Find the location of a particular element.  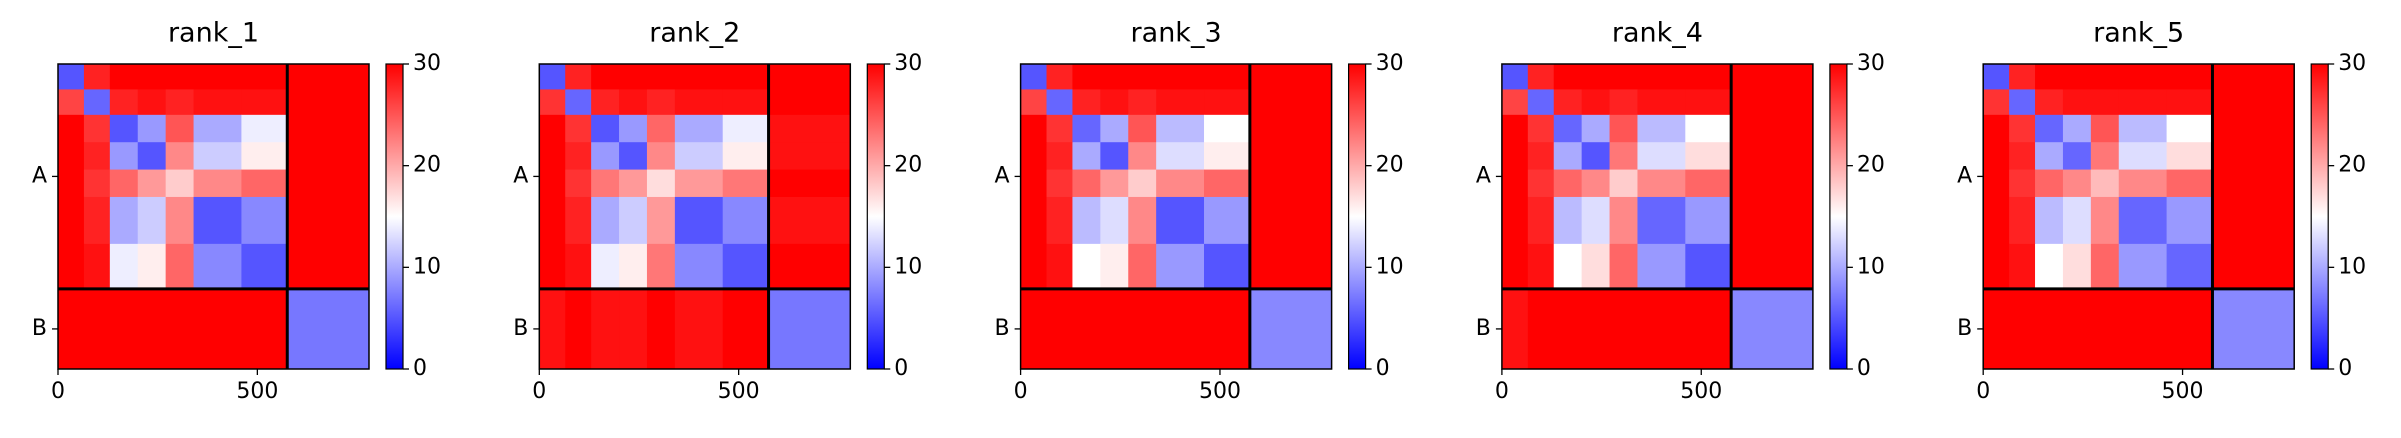

colorbar-tick-label: 0 is located at coordinates (901, 368).